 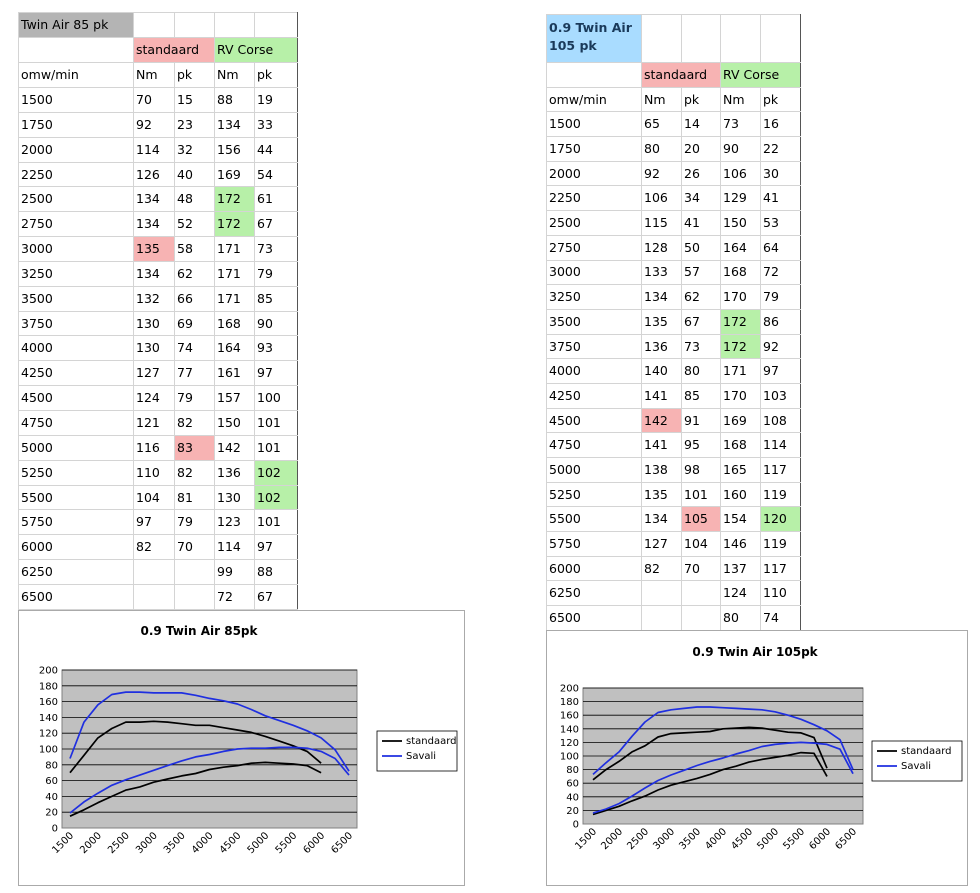 What do you see at coordinates (256, 50) in the screenshot?
I see `group-rv-corse: RV Corse` at bounding box center [256, 50].